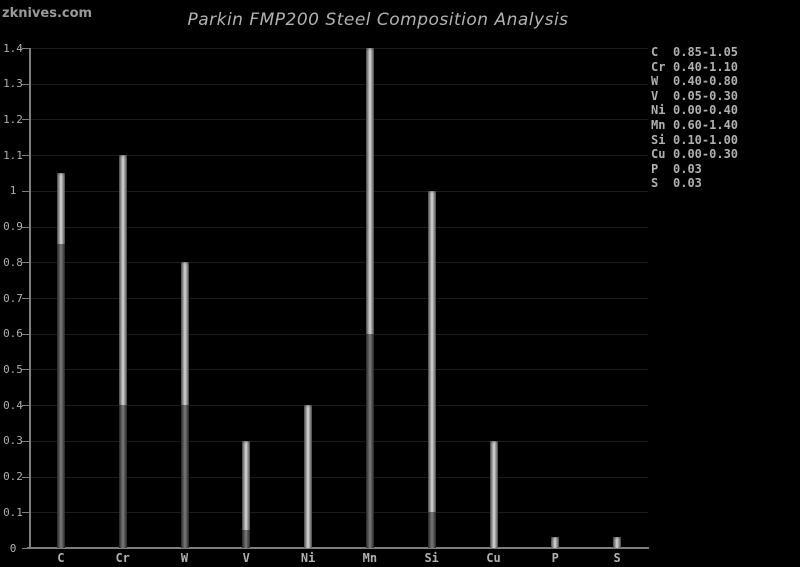 Image resolution: width=800 pixels, height=567 pixels. What do you see at coordinates (617, 558) in the screenshot?
I see `x-category-label: S` at bounding box center [617, 558].